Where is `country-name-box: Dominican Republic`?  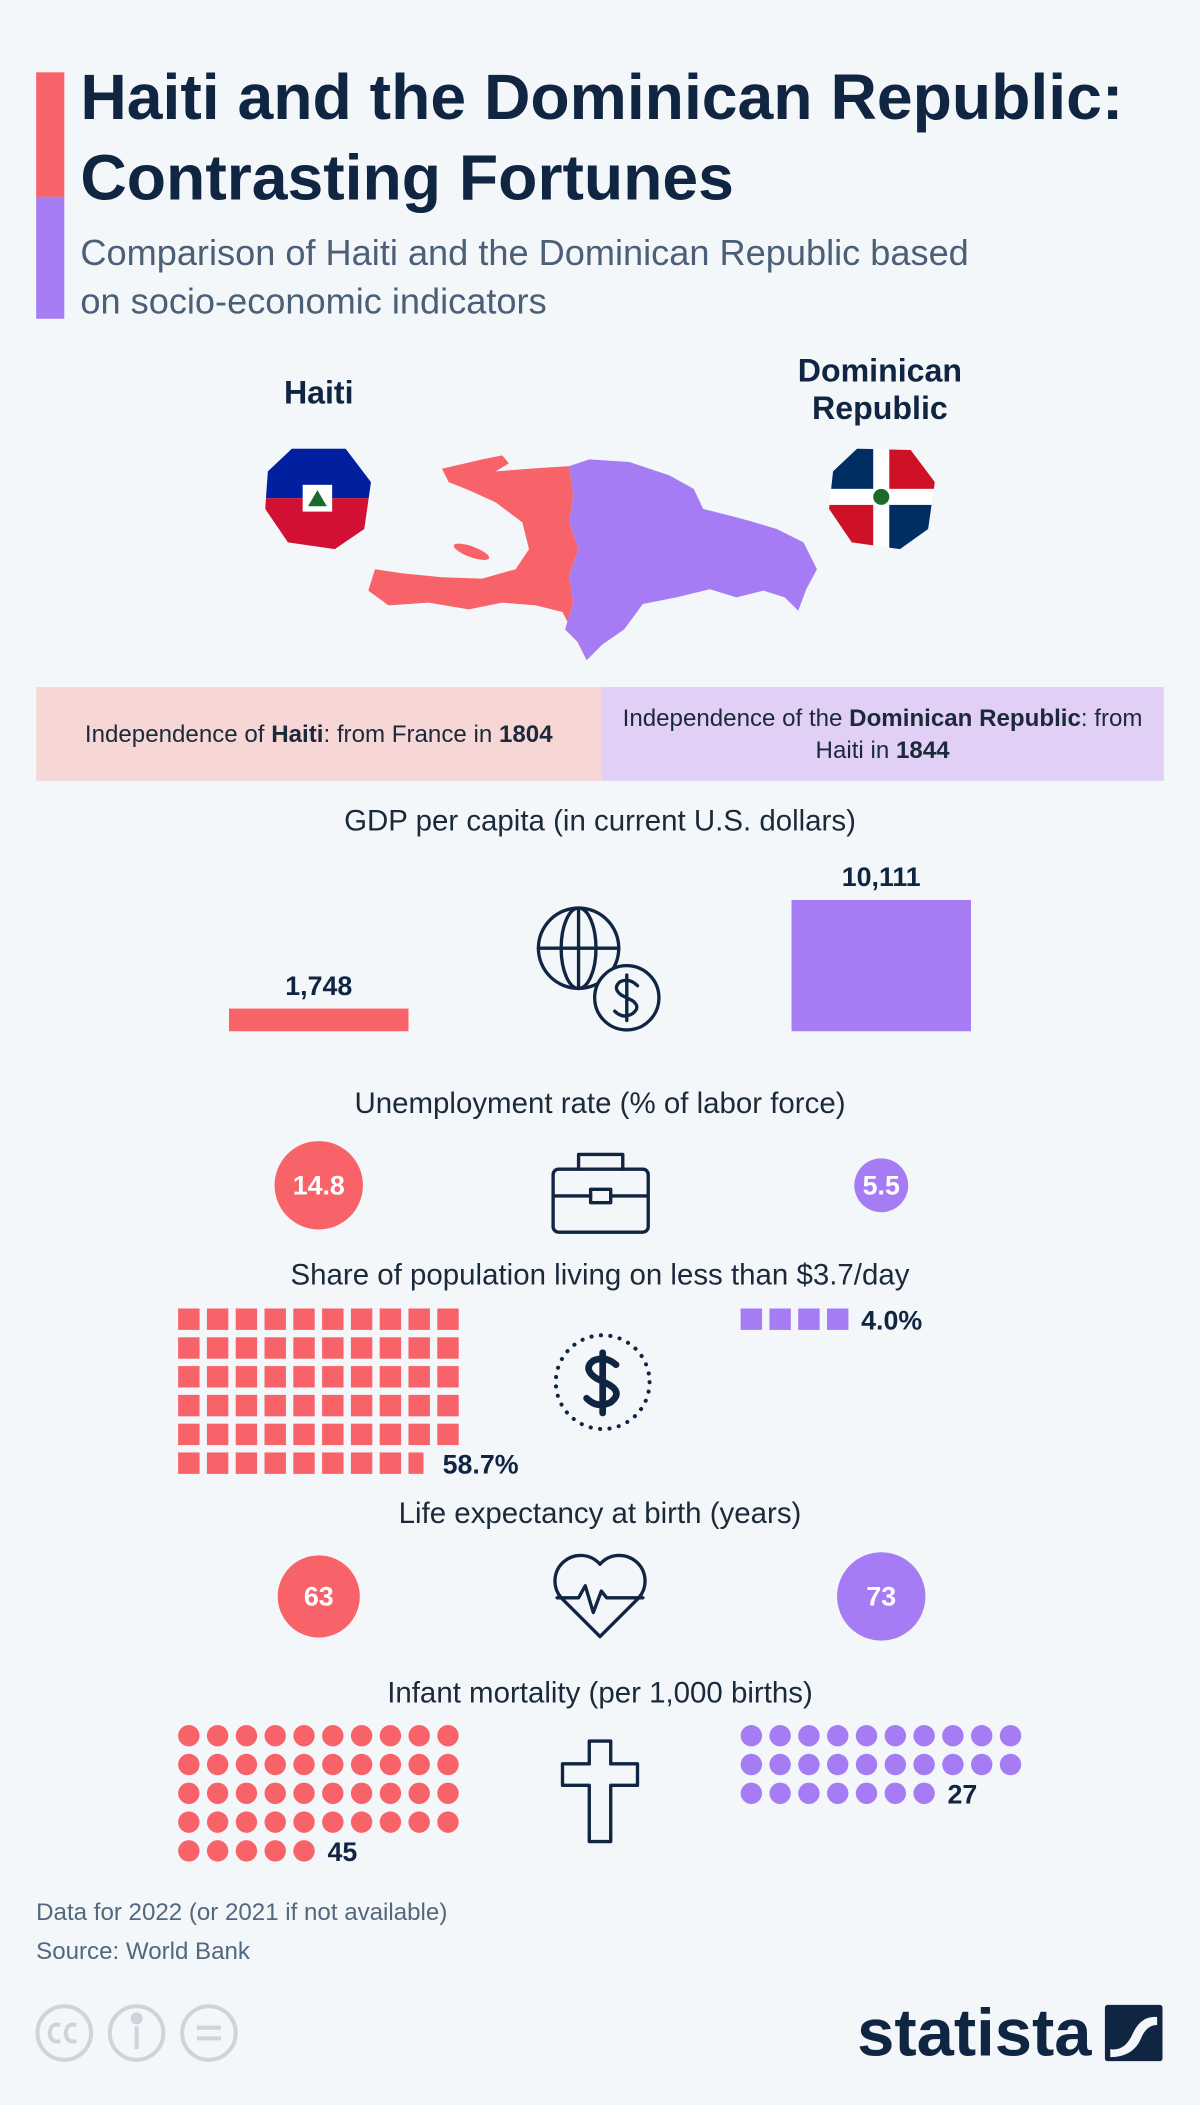
country-name-box: Dominican Republic is located at coordinates (880, 390).